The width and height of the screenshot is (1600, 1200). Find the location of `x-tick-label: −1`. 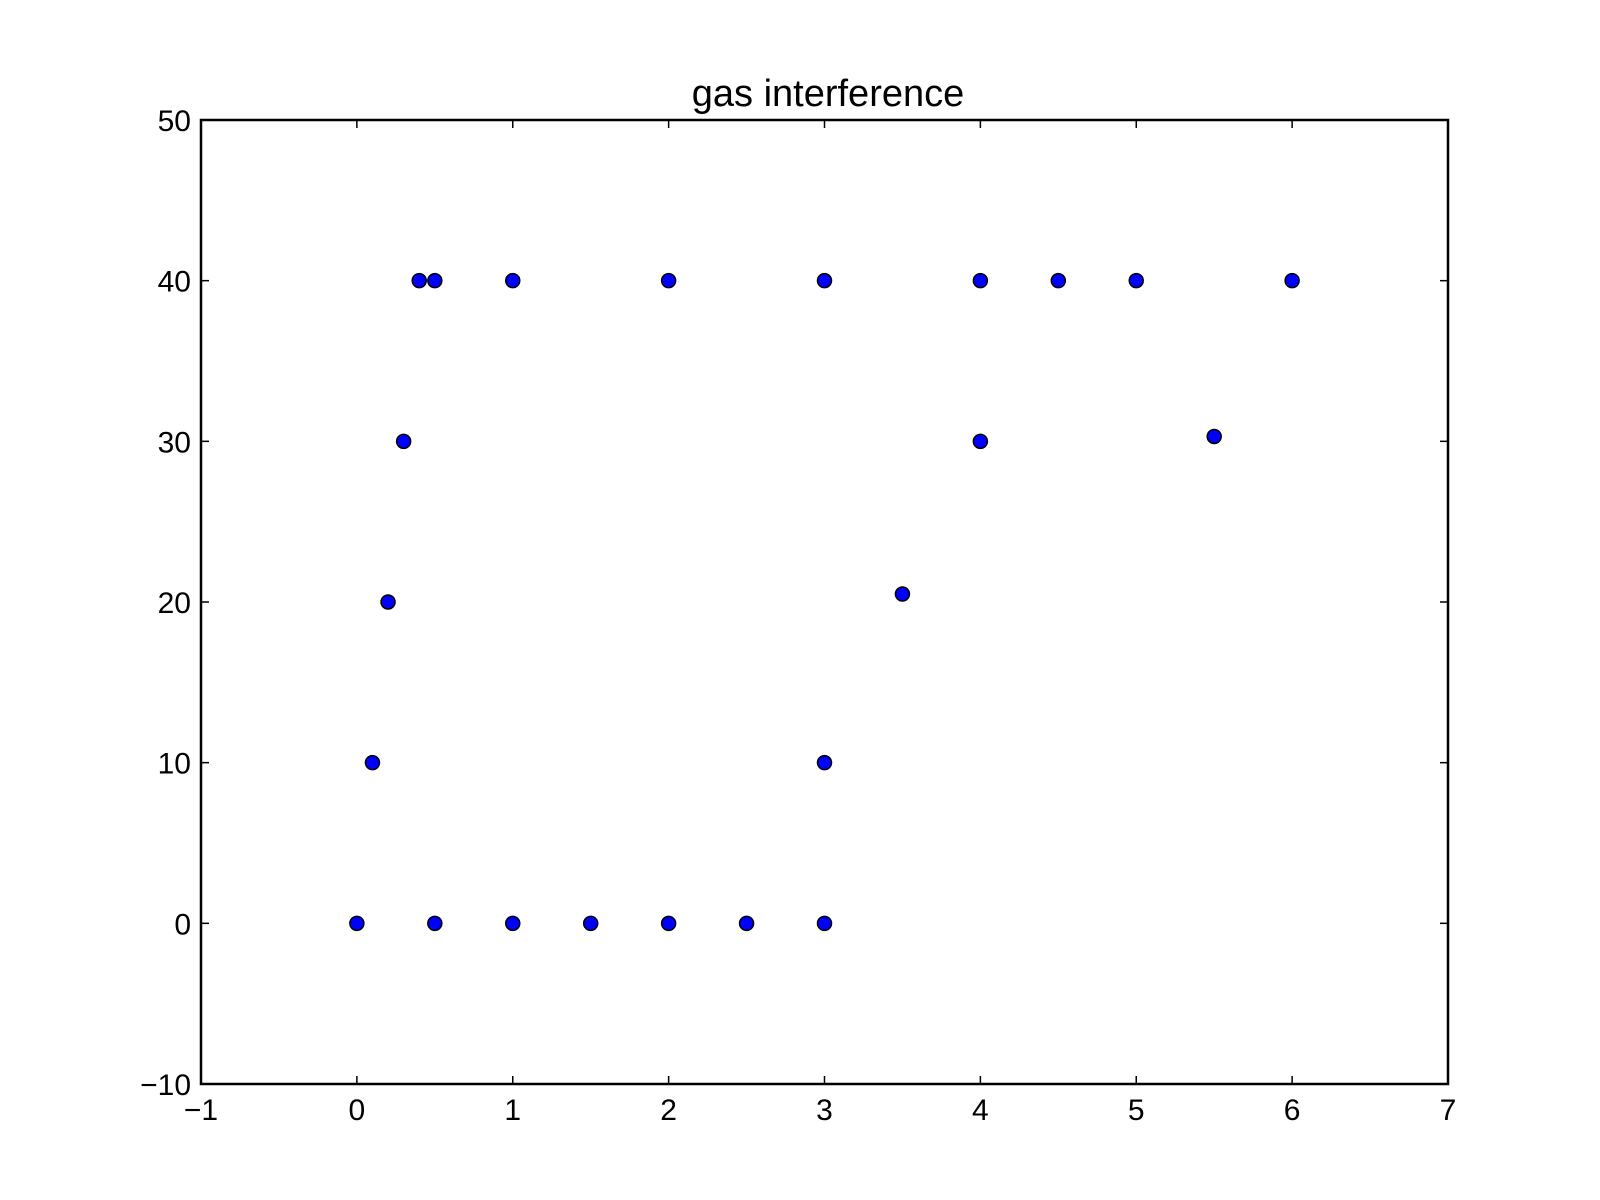

x-tick-label: −1 is located at coordinates (201, 1110).